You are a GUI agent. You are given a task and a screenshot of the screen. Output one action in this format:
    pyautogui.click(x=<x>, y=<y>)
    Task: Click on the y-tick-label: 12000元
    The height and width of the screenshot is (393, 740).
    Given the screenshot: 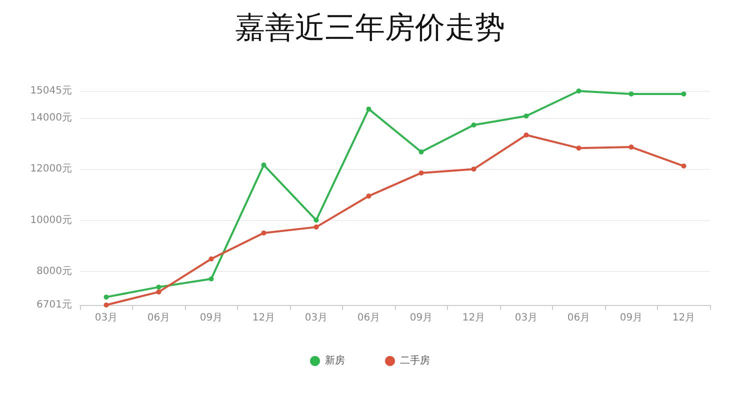 What is the action you would take?
    pyautogui.click(x=51, y=169)
    